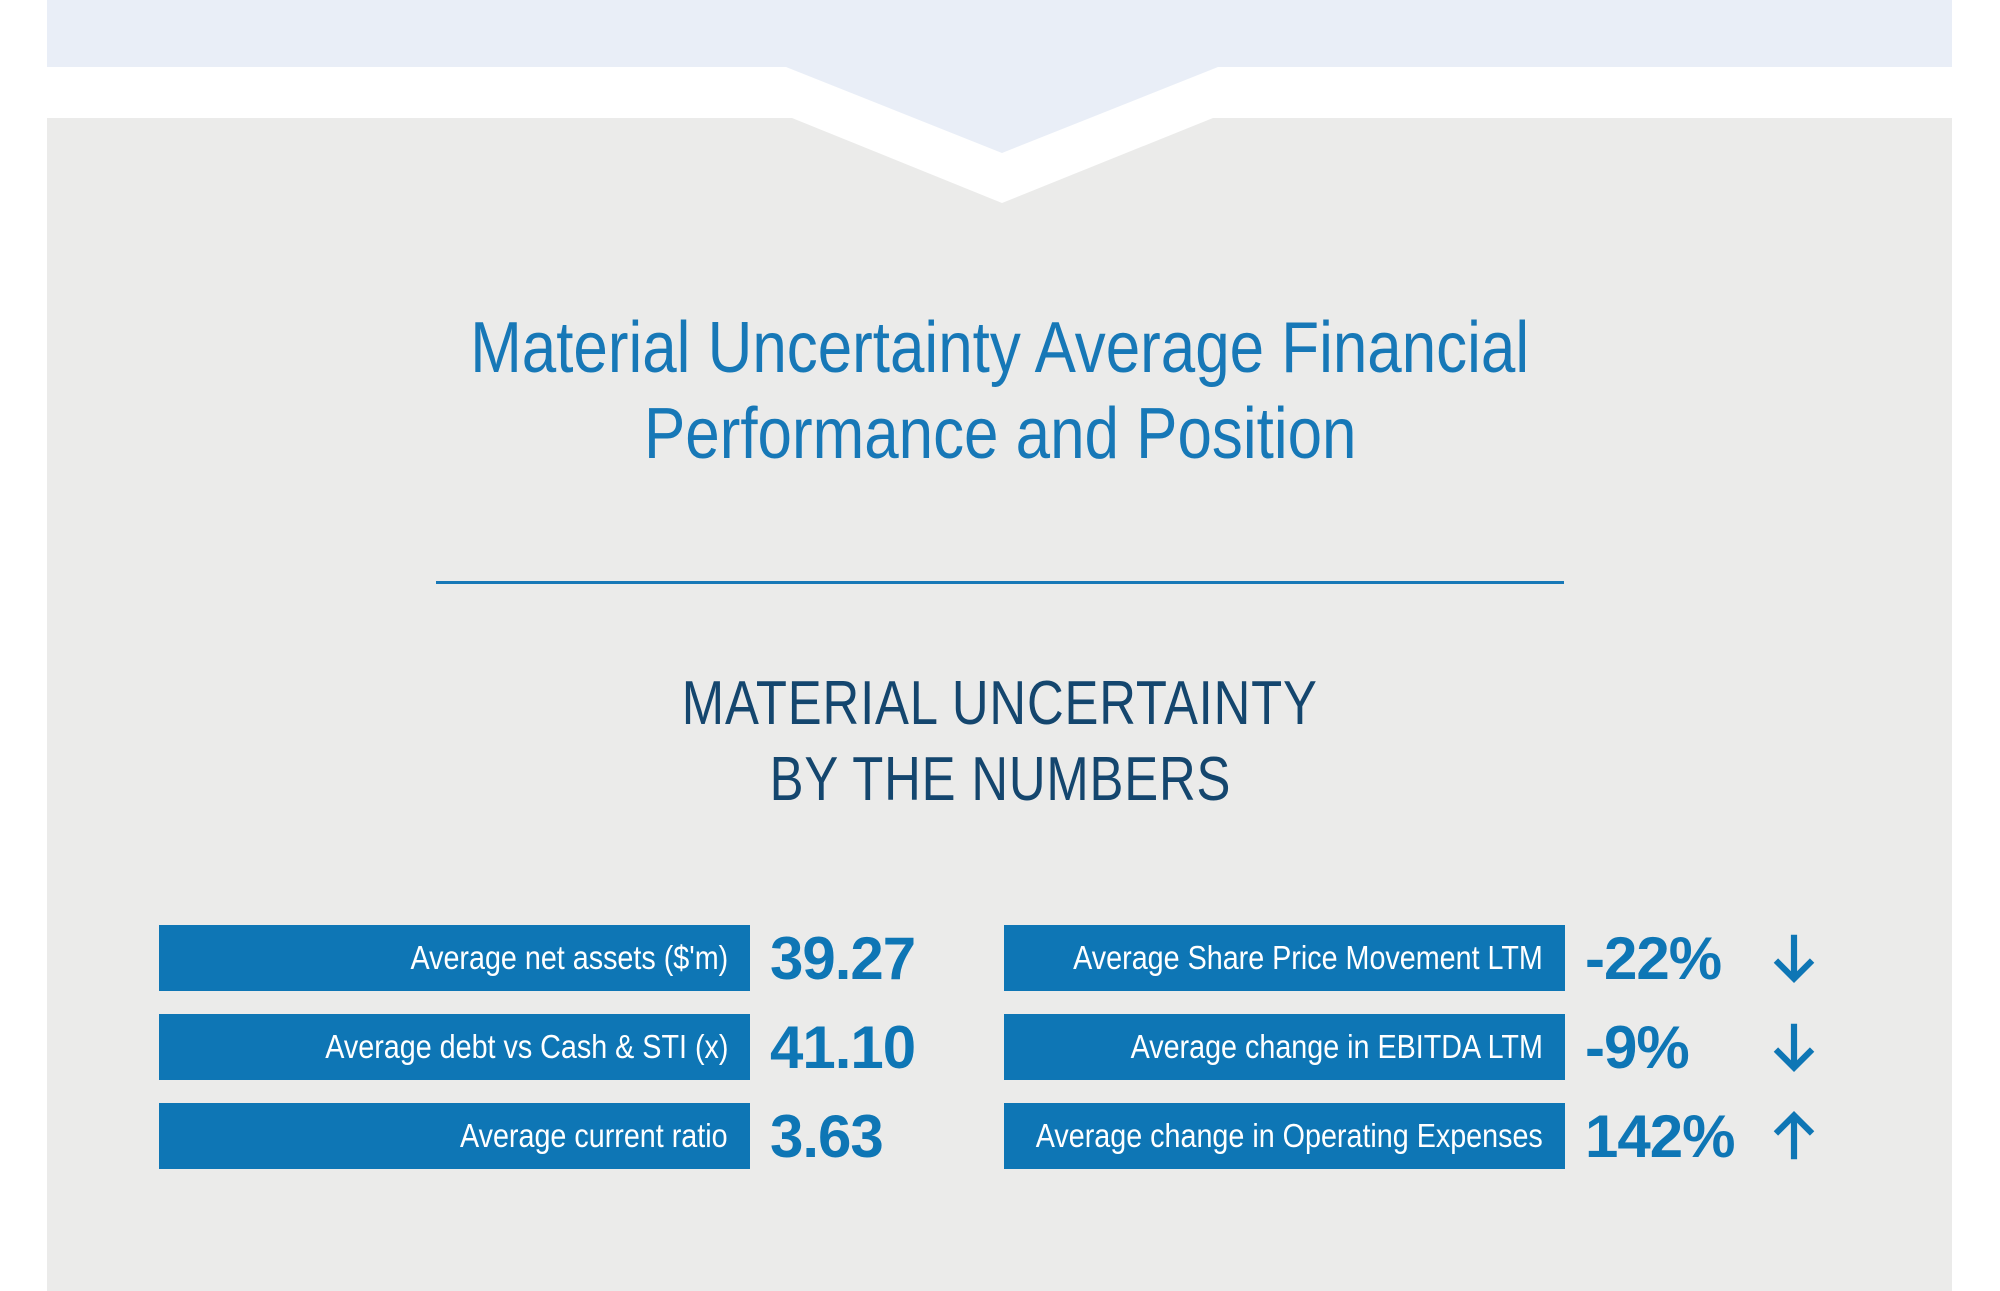 The width and height of the screenshot is (2000, 1291). I want to click on title-divider-rule, so click(1000, 582).